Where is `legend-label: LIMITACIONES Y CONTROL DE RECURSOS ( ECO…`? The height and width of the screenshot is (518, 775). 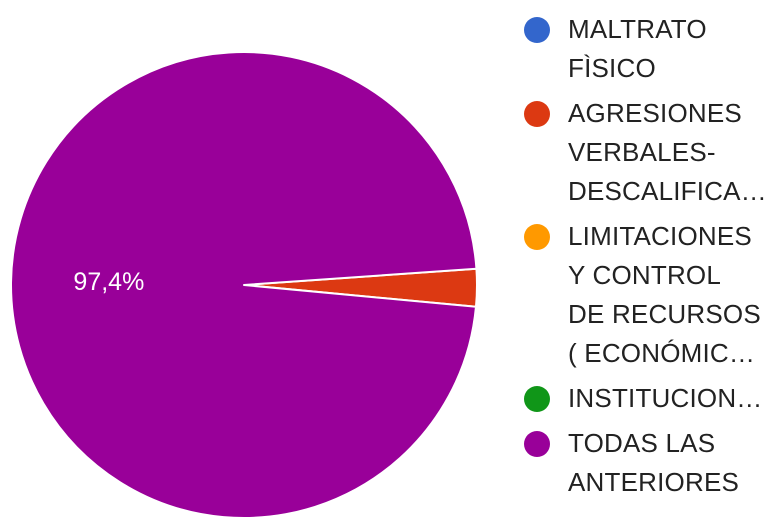
legend-label: LIMITACIONES Y CONTROL DE RECURSOS ( ECO… is located at coordinates (664, 294).